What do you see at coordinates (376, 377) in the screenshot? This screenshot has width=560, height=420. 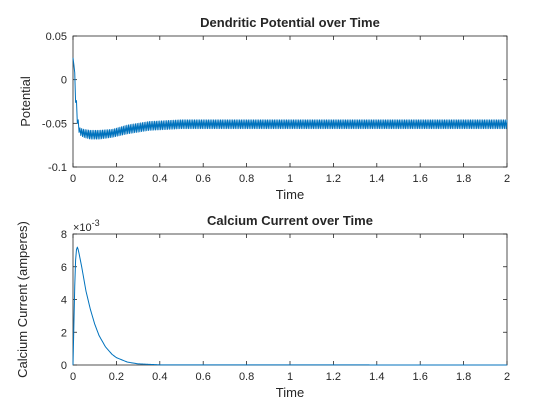 I see `calcium-xtick-label: 1.4` at bounding box center [376, 377].